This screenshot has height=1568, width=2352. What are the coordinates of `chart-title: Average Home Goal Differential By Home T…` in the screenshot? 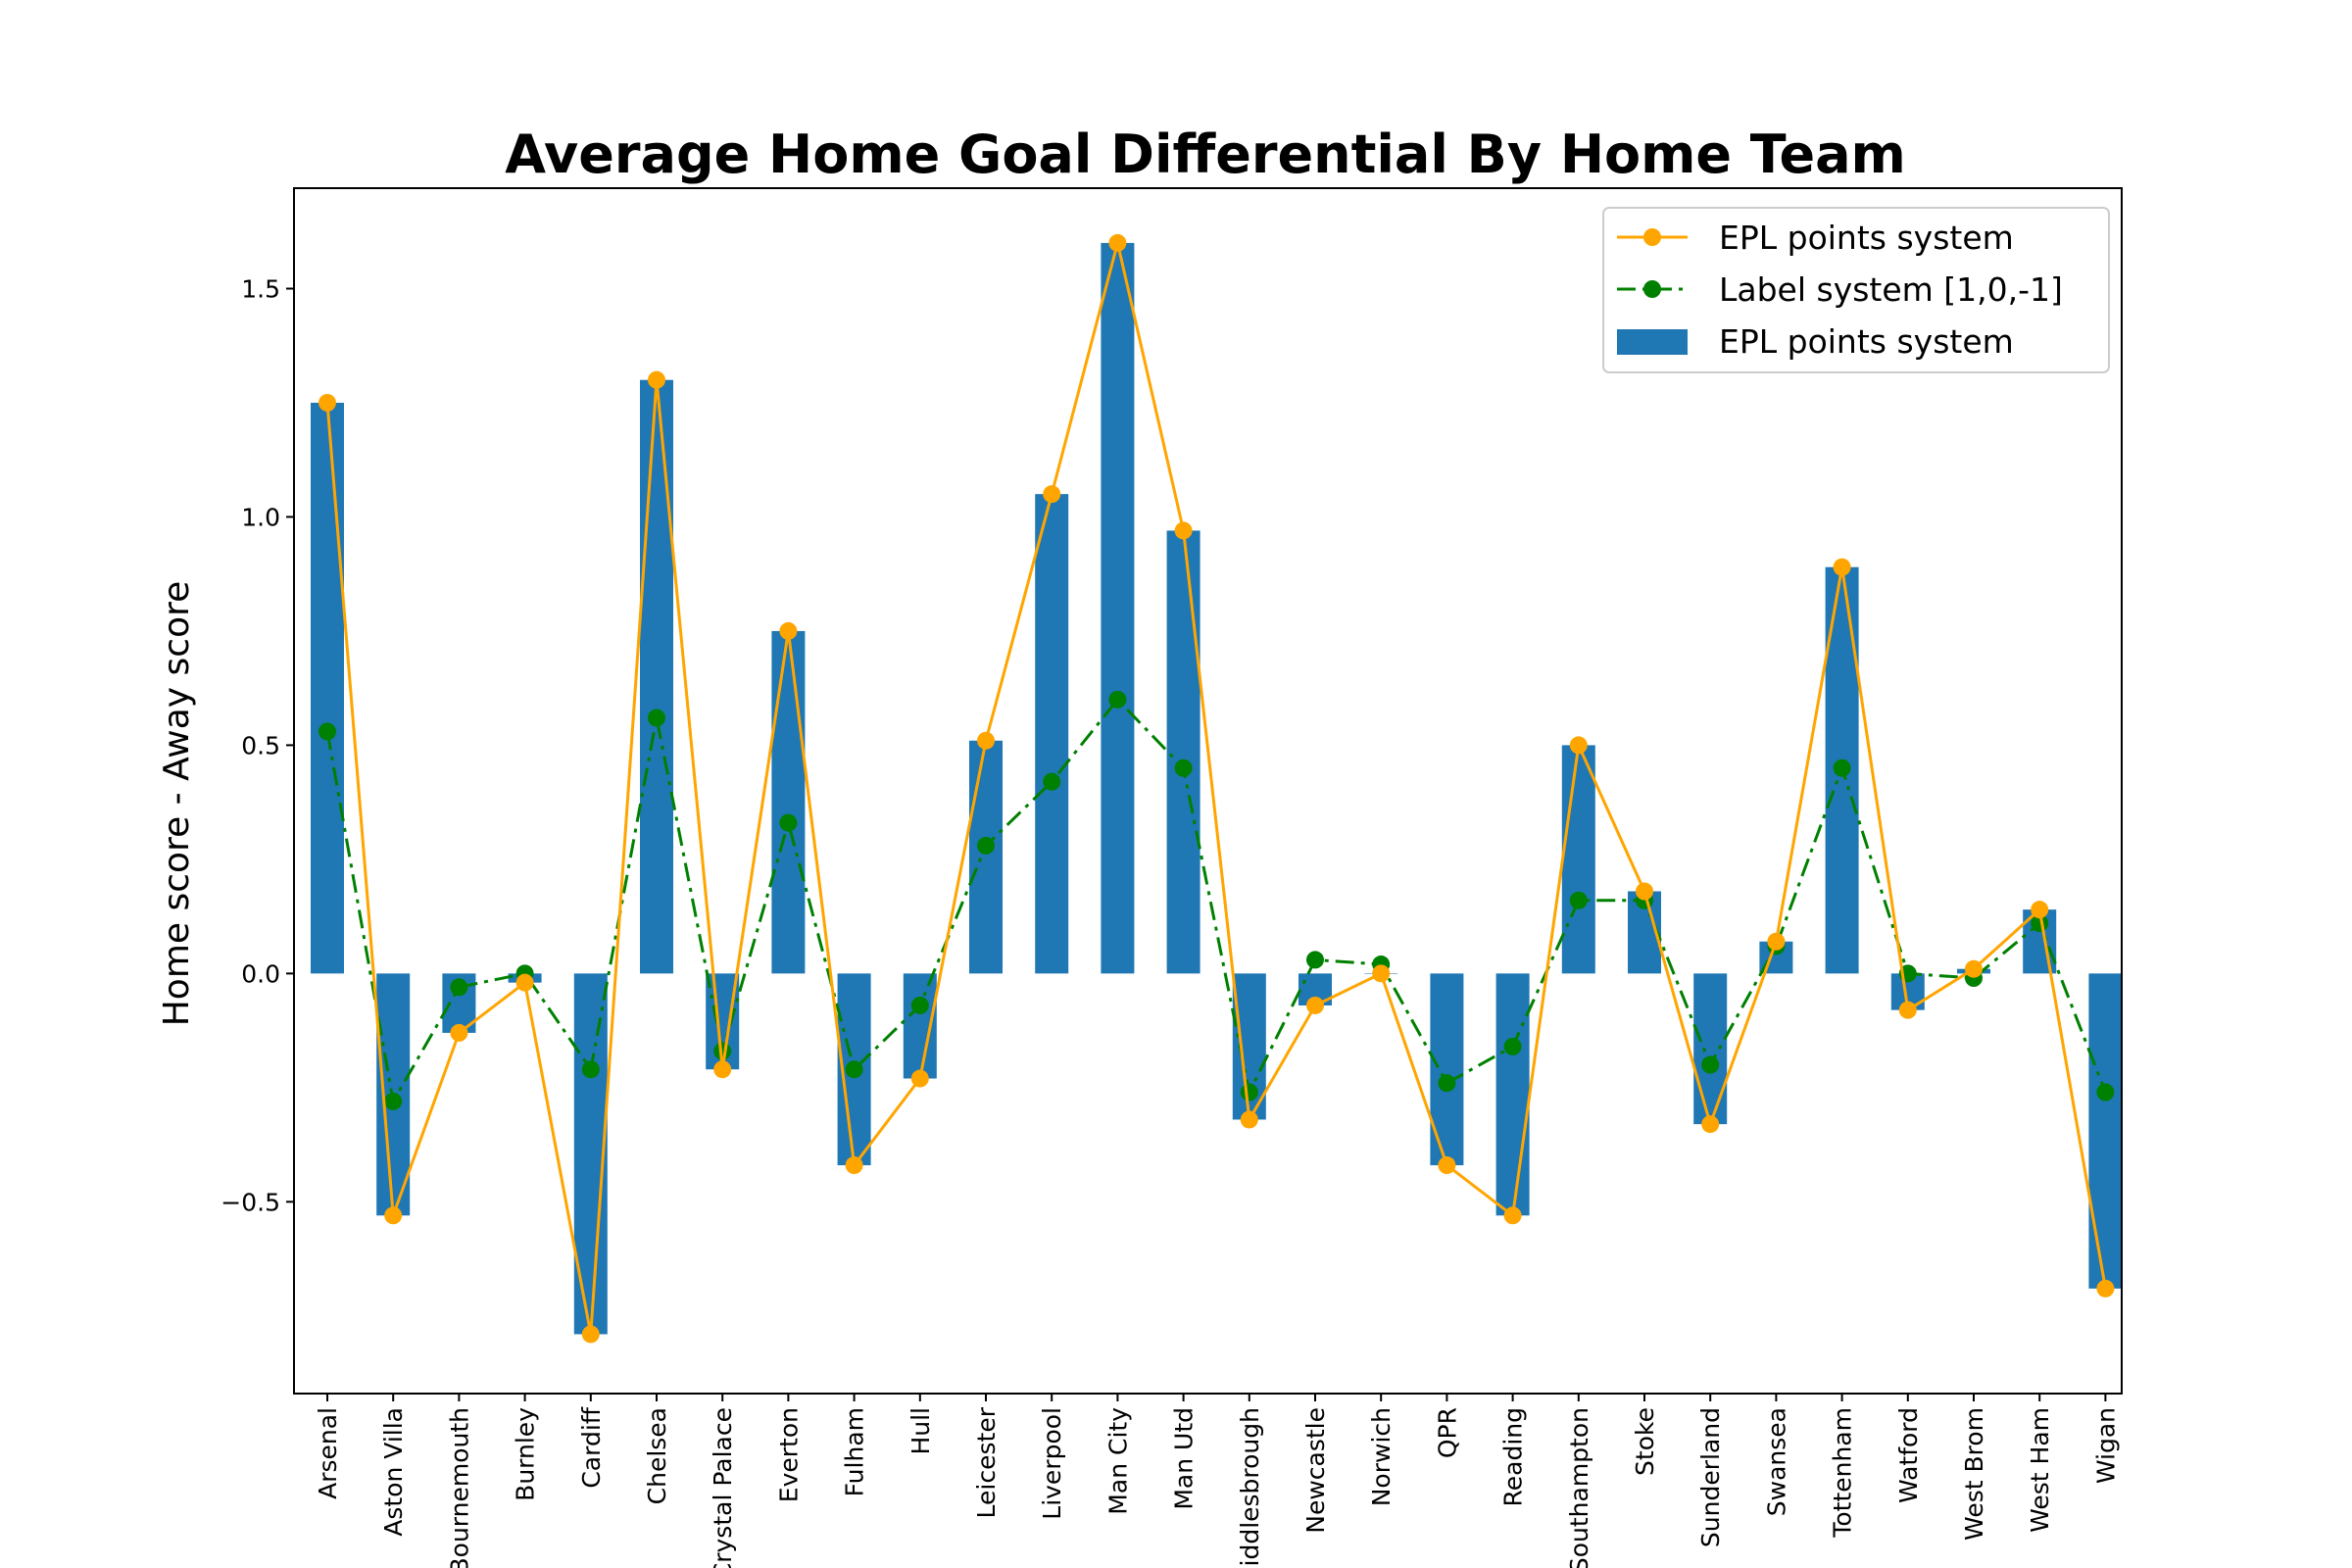 It's located at (1205, 154).